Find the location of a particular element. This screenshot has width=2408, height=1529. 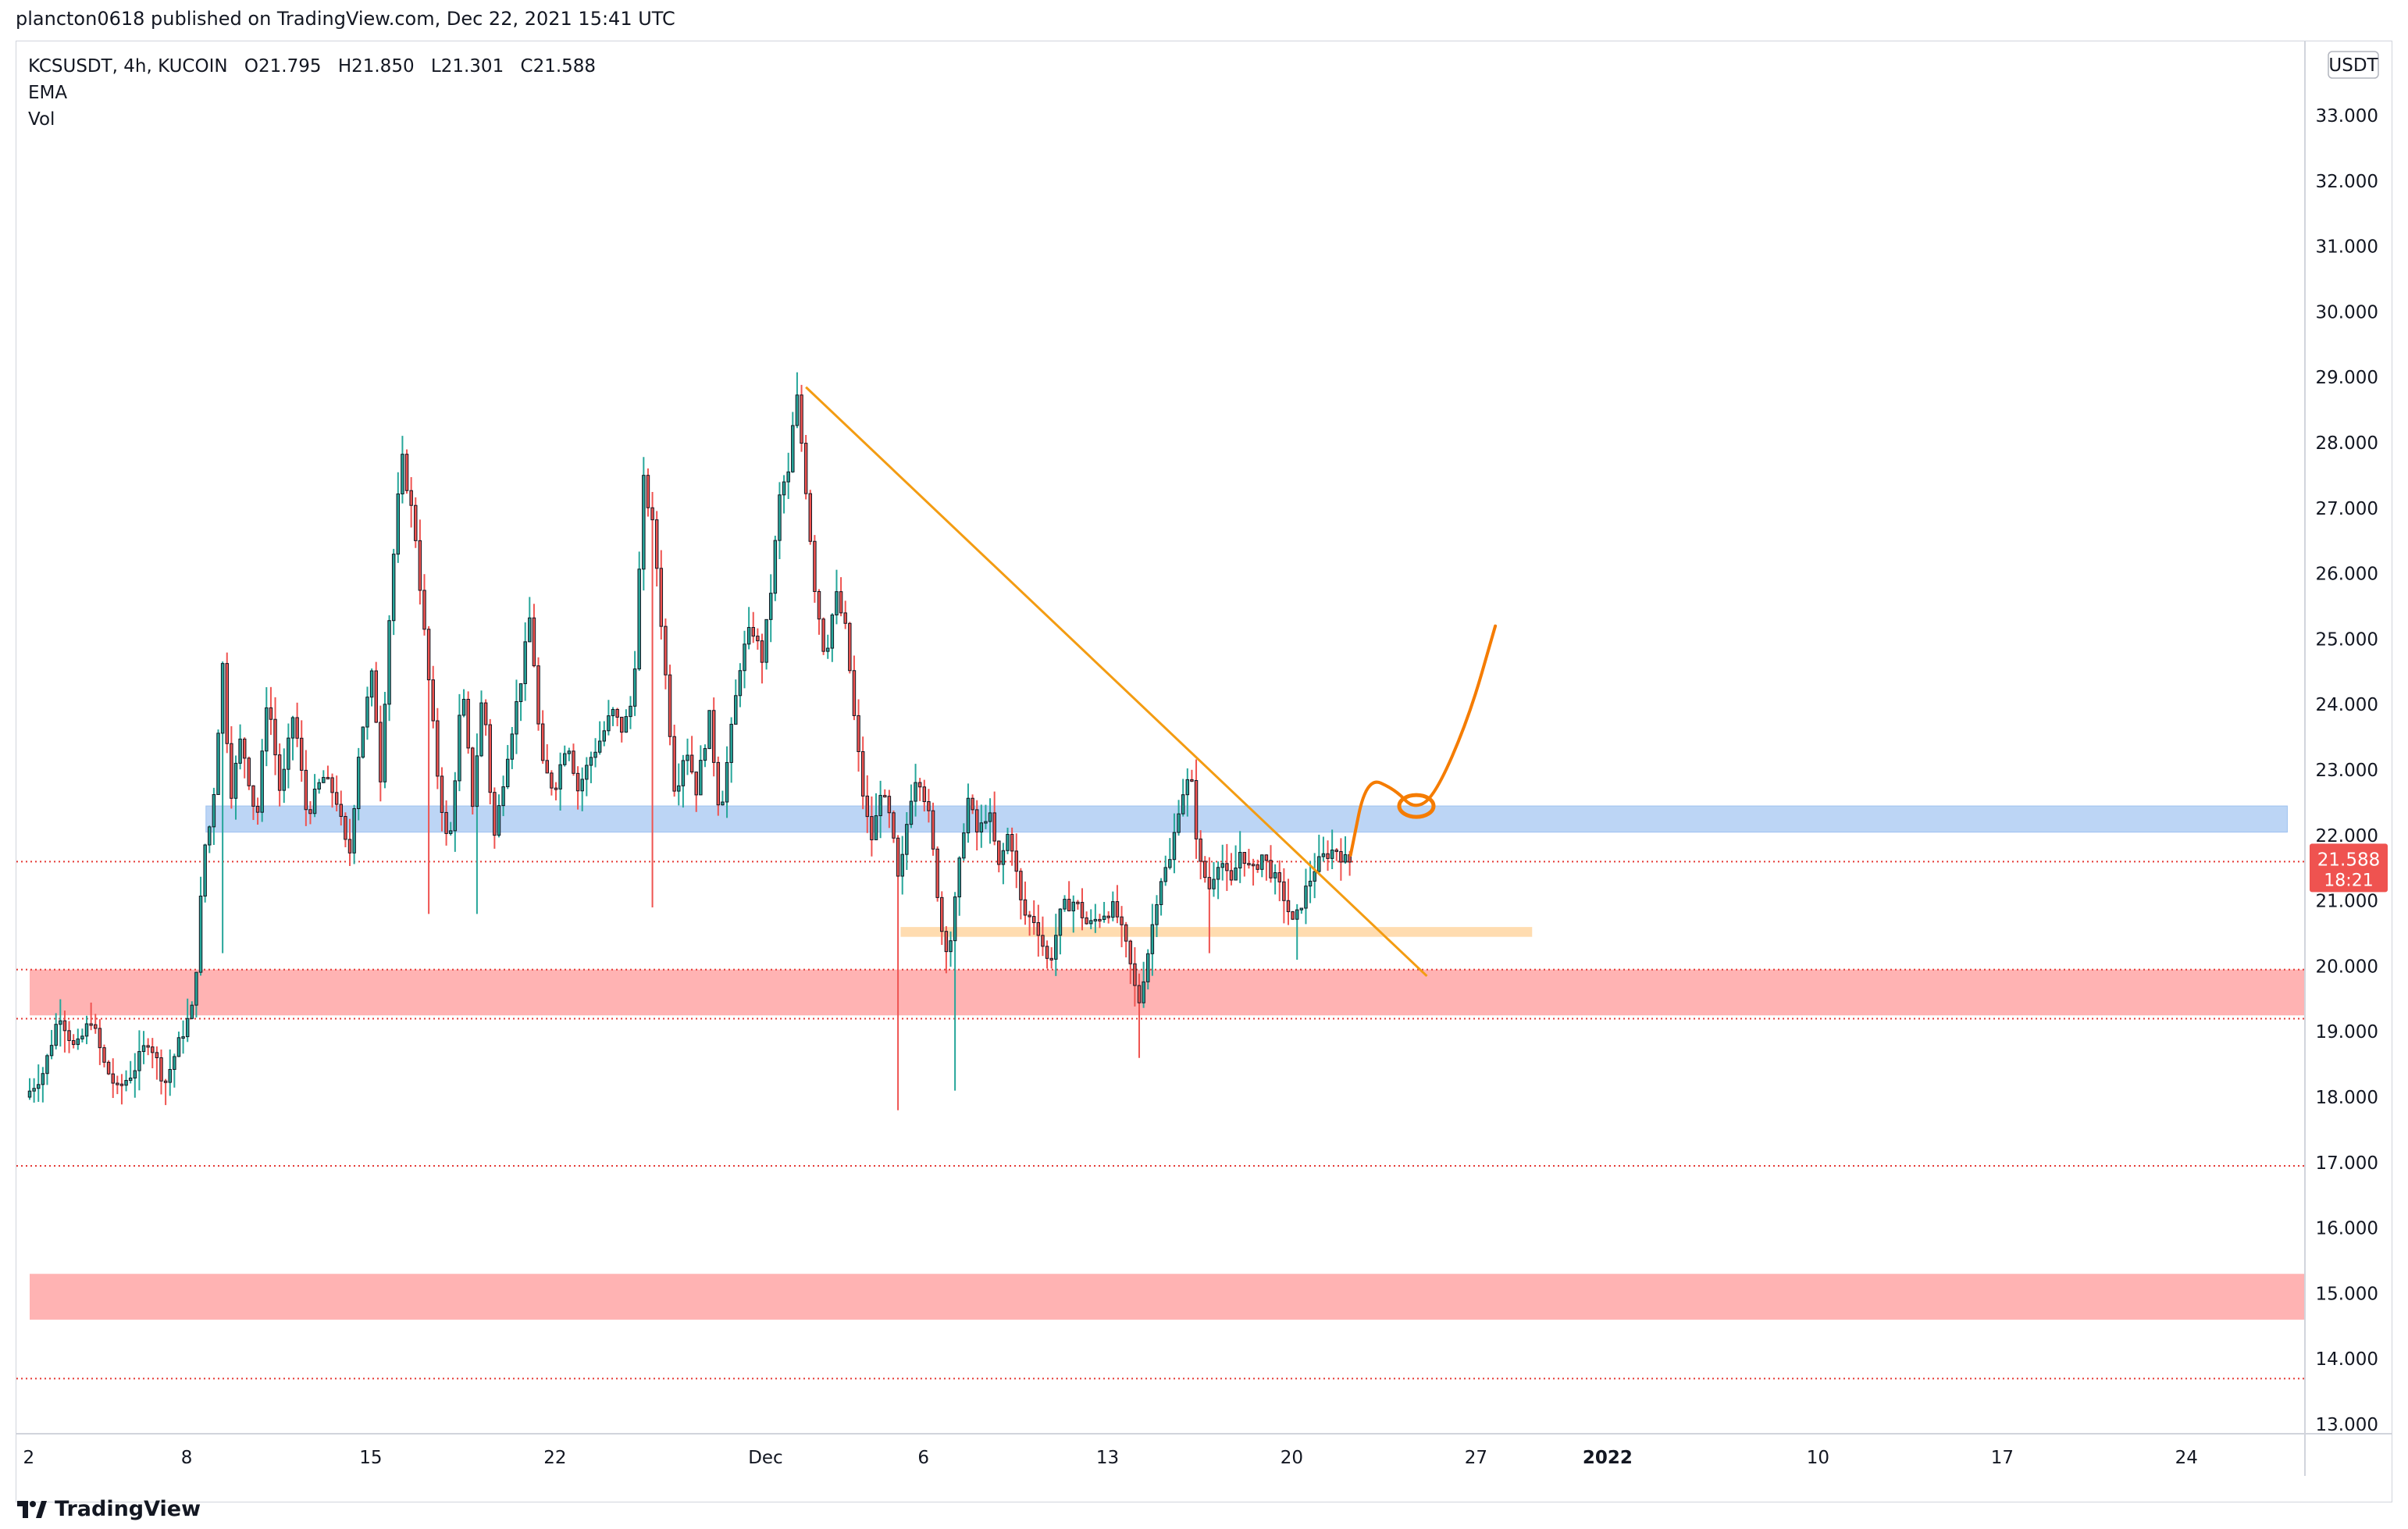

resistance-zone-blue is located at coordinates (1246, 819).